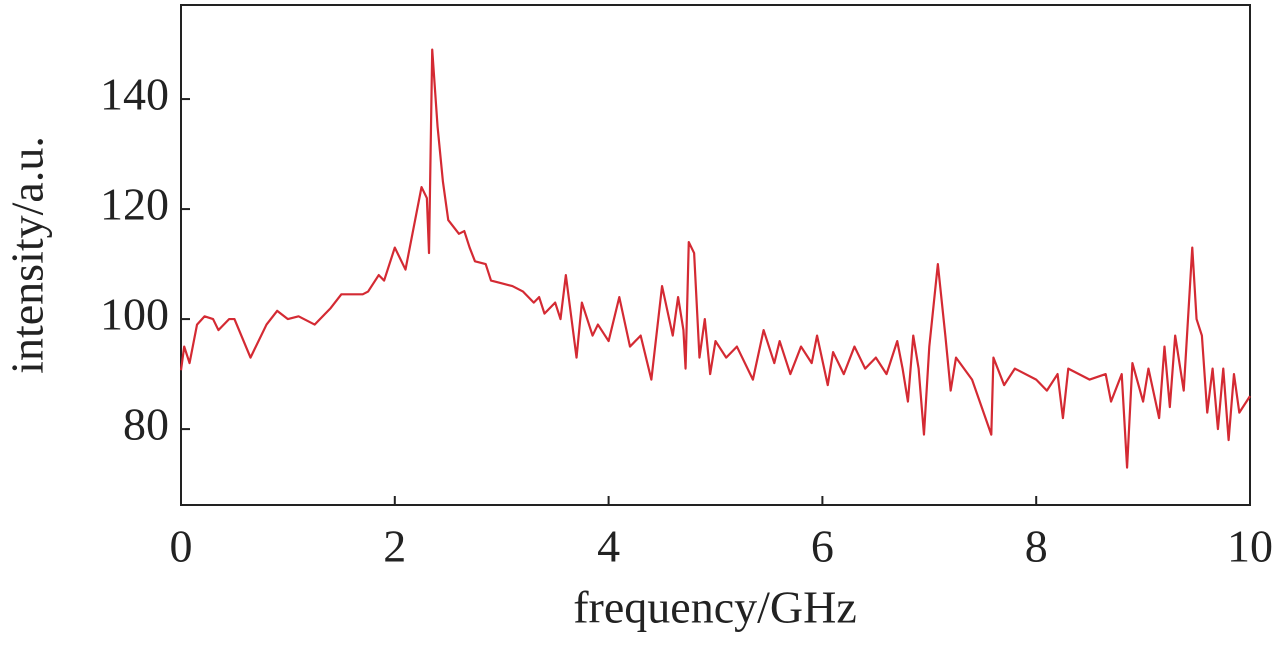 This screenshot has height=652, width=1280. I want to click on y-tick-label: 100, so click(134, 314).